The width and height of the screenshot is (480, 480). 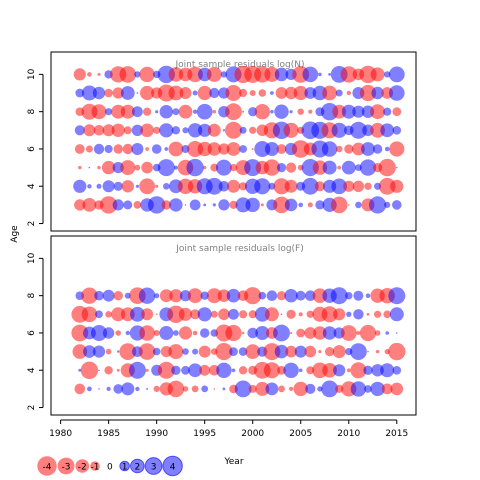 What do you see at coordinates (396, 434) in the screenshot?
I see `x-tick-label: 2015` at bounding box center [396, 434].